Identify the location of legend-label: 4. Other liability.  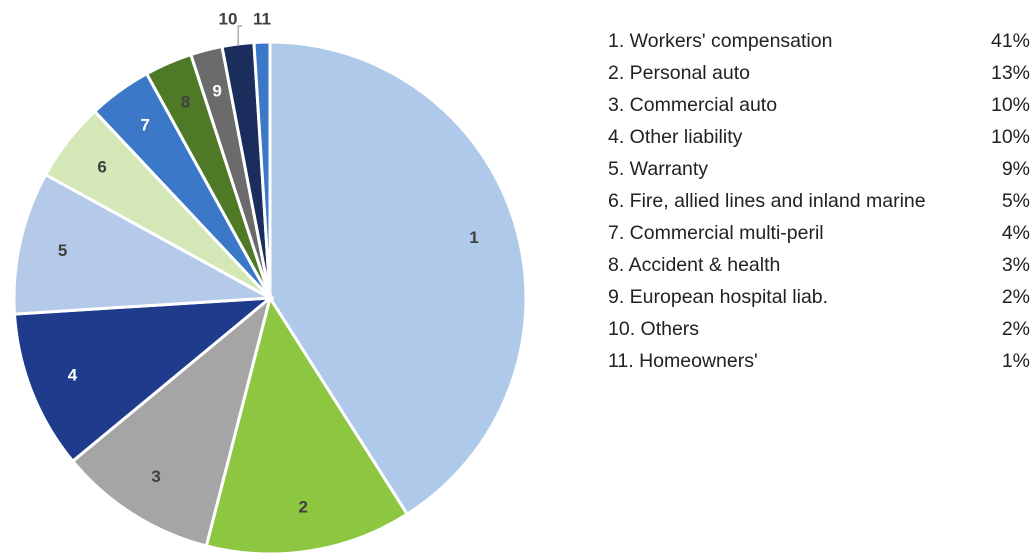
(675, 137).